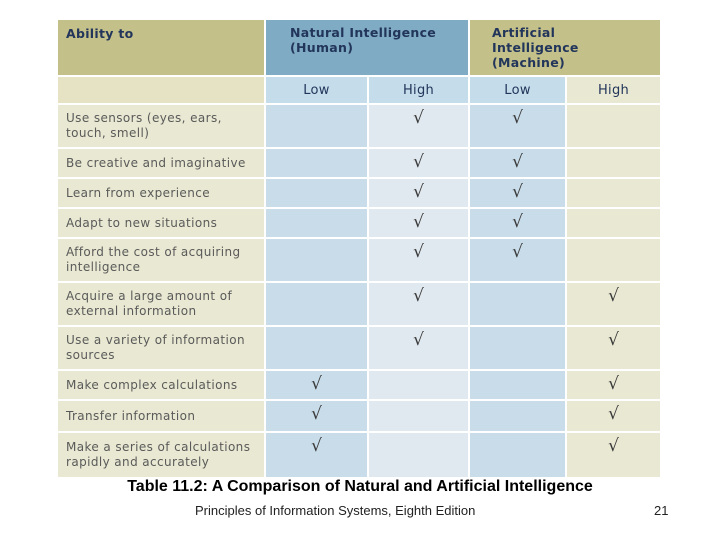 This screenshot has width=720, height=540. I want to click on header-ability: Ability to, so click(161, 47).